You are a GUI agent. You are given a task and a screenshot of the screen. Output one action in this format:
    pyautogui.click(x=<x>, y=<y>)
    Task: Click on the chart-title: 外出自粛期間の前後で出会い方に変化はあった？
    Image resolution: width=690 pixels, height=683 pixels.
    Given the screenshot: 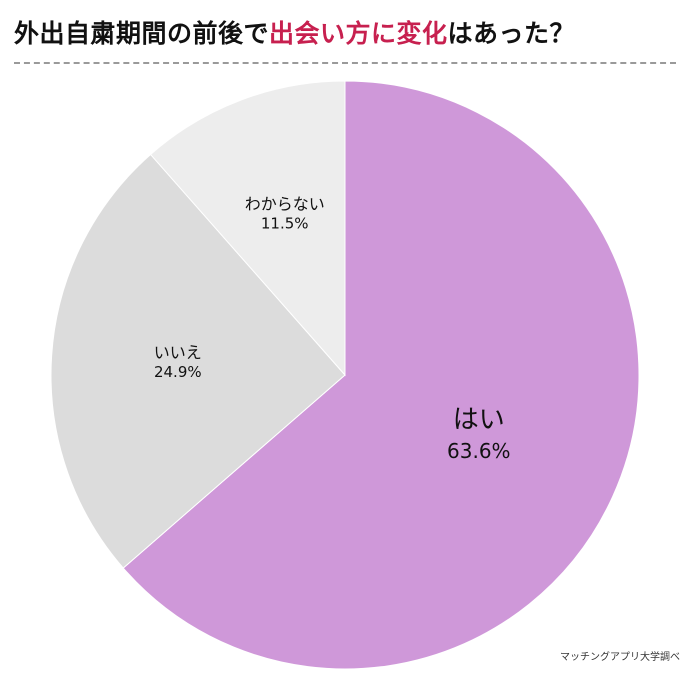 What is the action you would take?
    pyautogui.click(x=294, y=32)
    